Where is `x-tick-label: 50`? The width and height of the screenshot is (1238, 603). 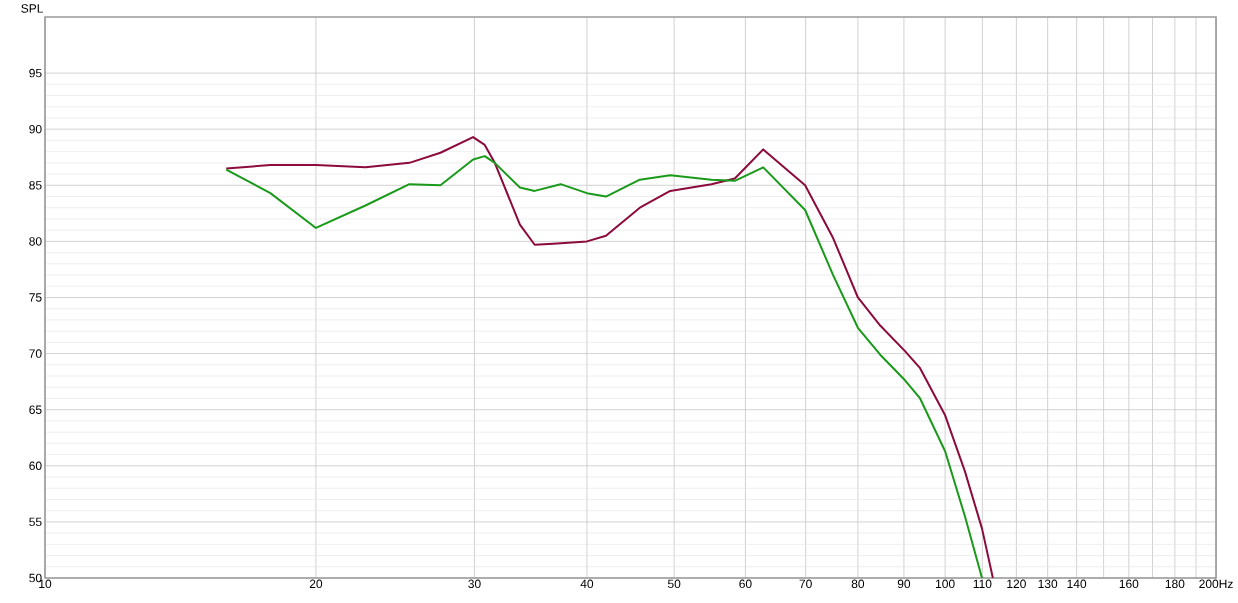 x-tick-label: 50 is located at coordinates (674, 584).